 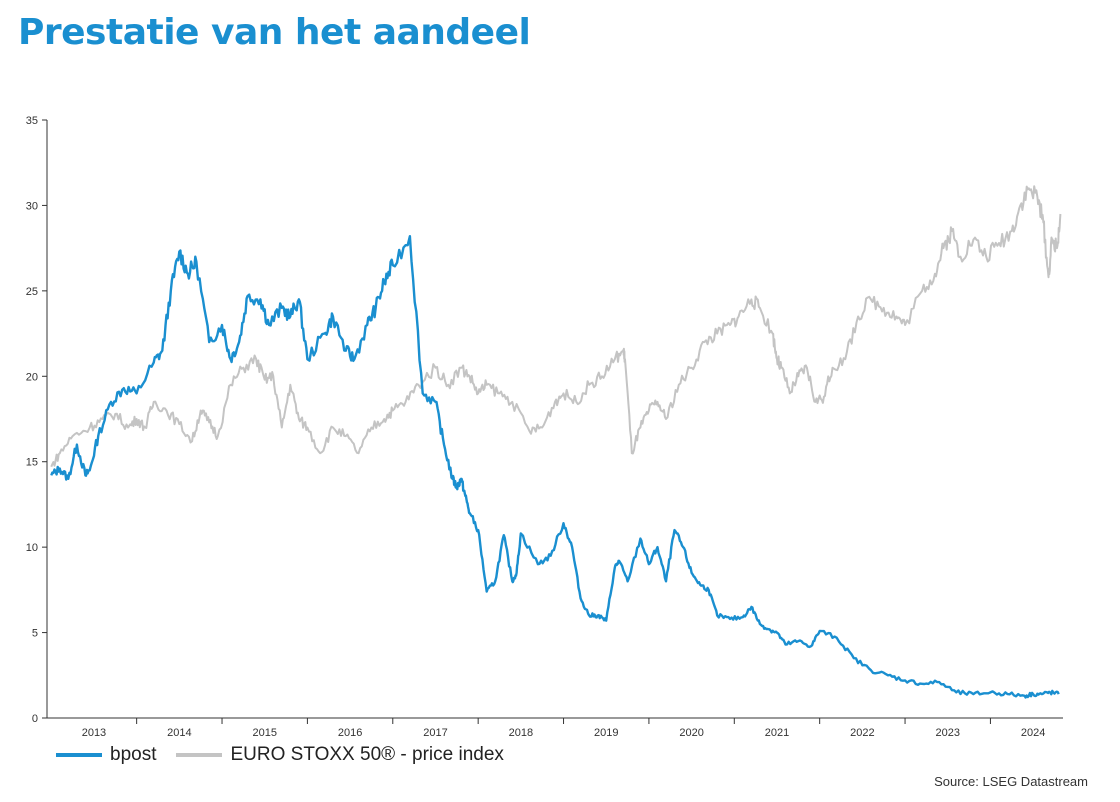 I want to click on legend-label-bpost: bpost, so click(x=133, y=754).